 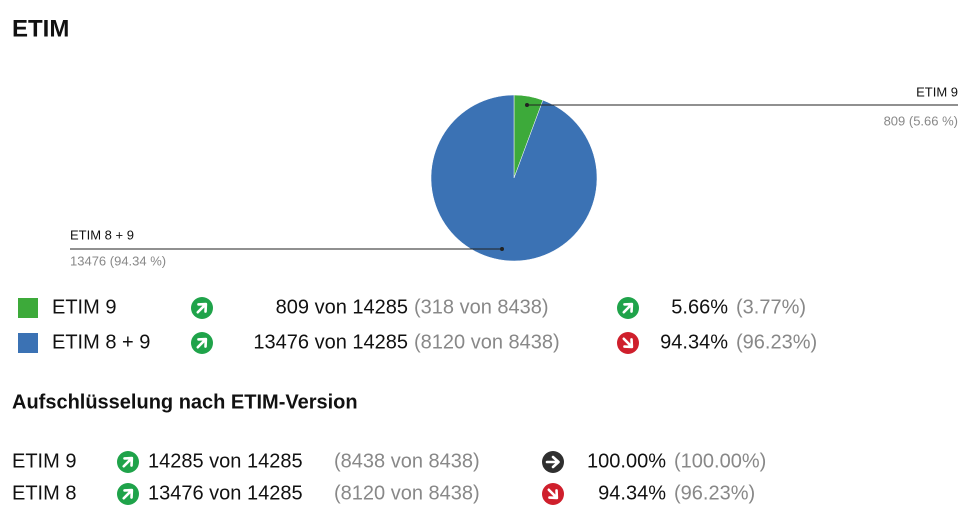 I want to click on previous-count: (318 von 8438), so click(x=481, y=307).